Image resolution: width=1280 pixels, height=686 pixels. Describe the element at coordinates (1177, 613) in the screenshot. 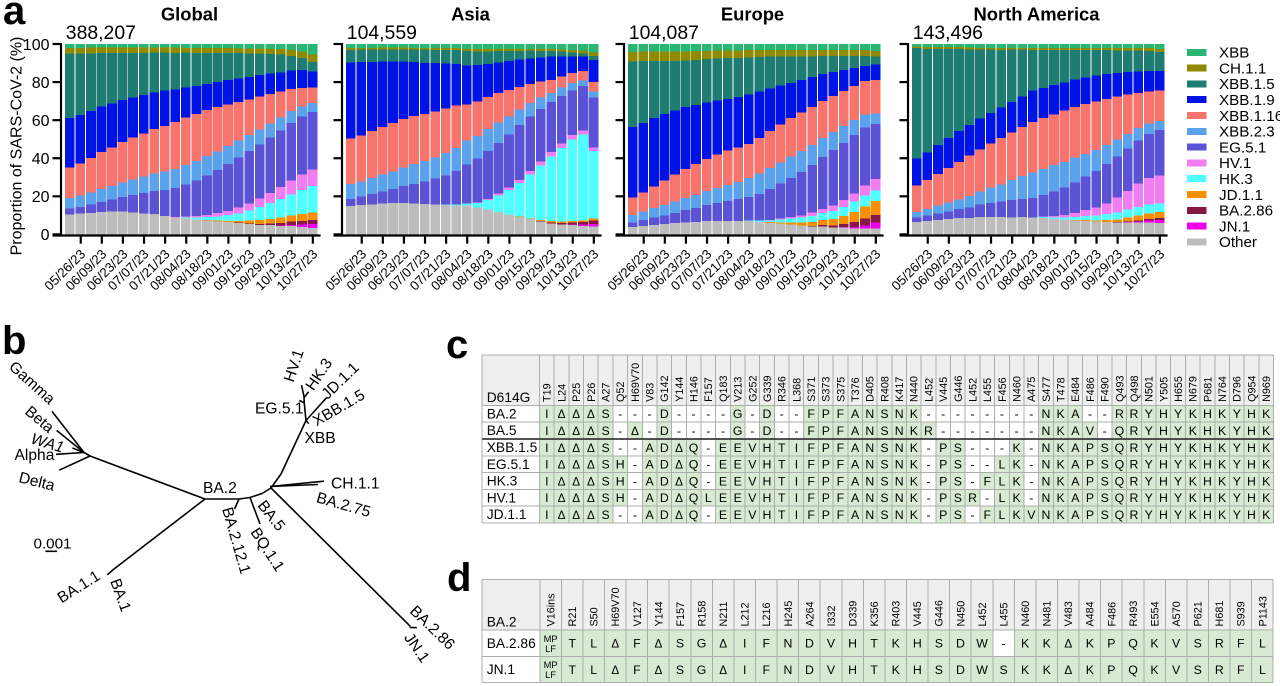

I see `svg-text: A570` at that location.